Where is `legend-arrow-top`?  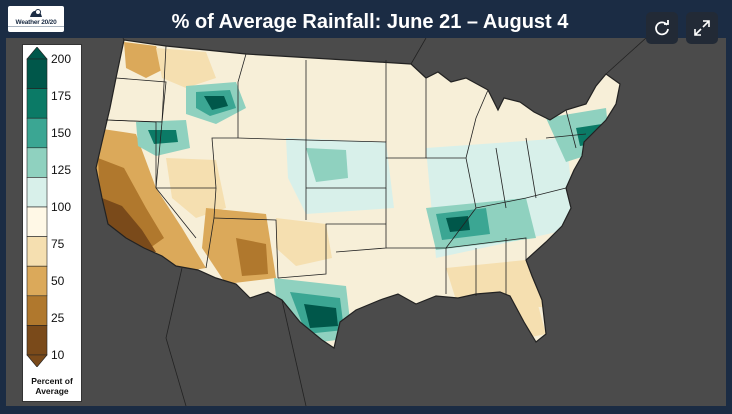 legend-arrow-top is located at coordinates (37, 53).